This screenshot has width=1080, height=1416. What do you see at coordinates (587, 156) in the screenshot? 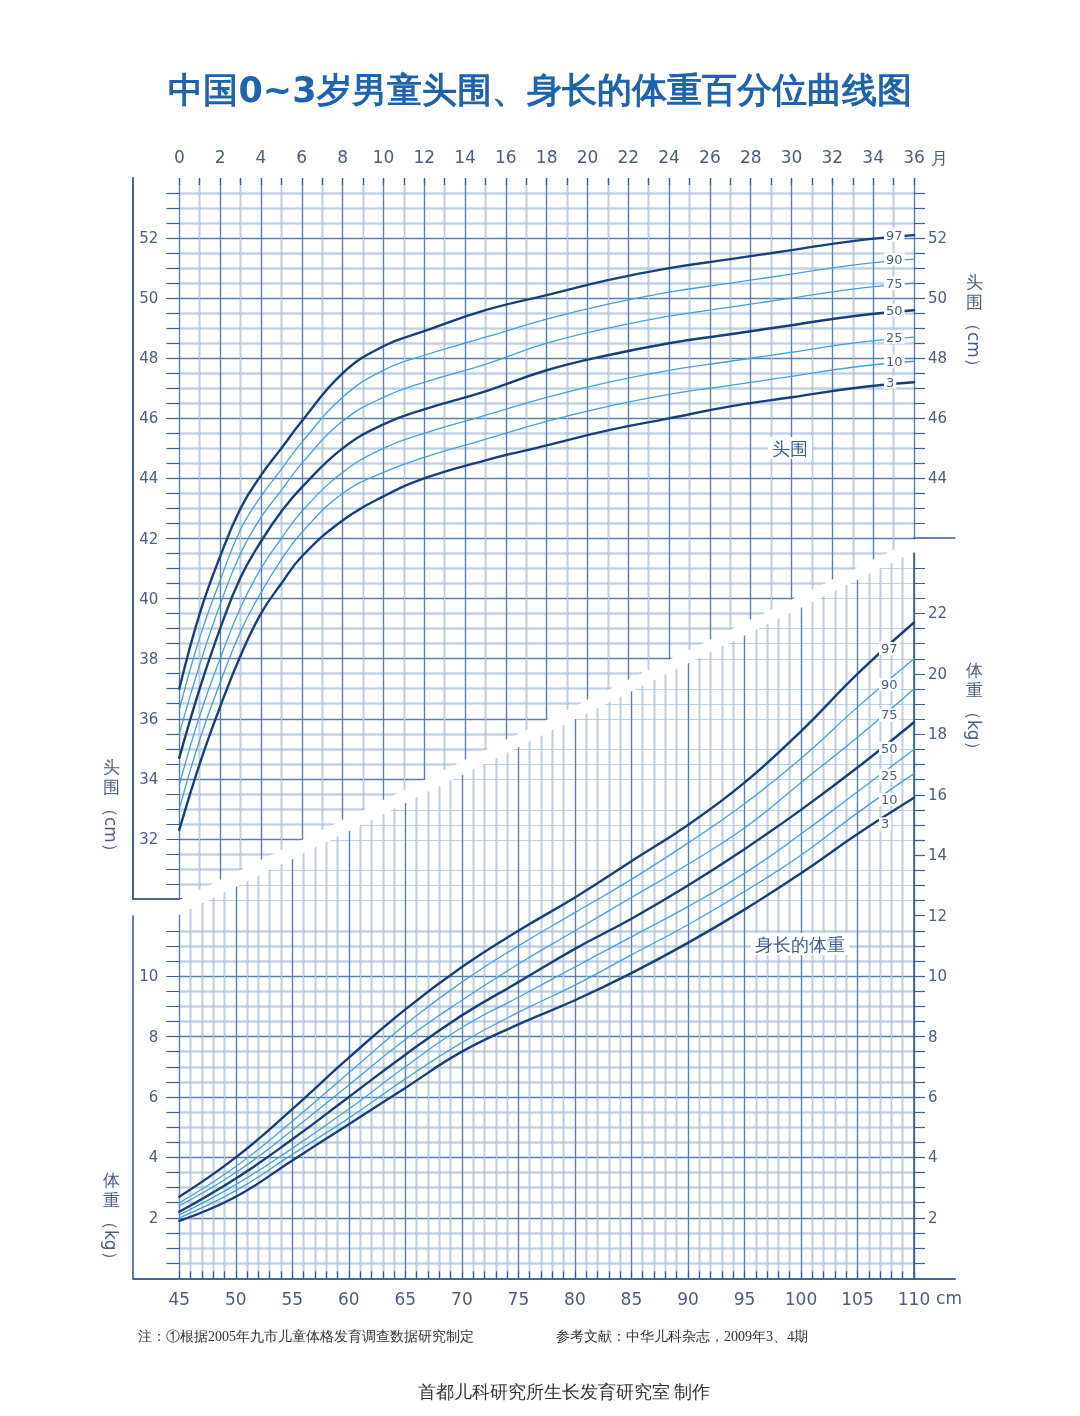
I see `x-tick-label: 20` at bounding box center [587, 156].